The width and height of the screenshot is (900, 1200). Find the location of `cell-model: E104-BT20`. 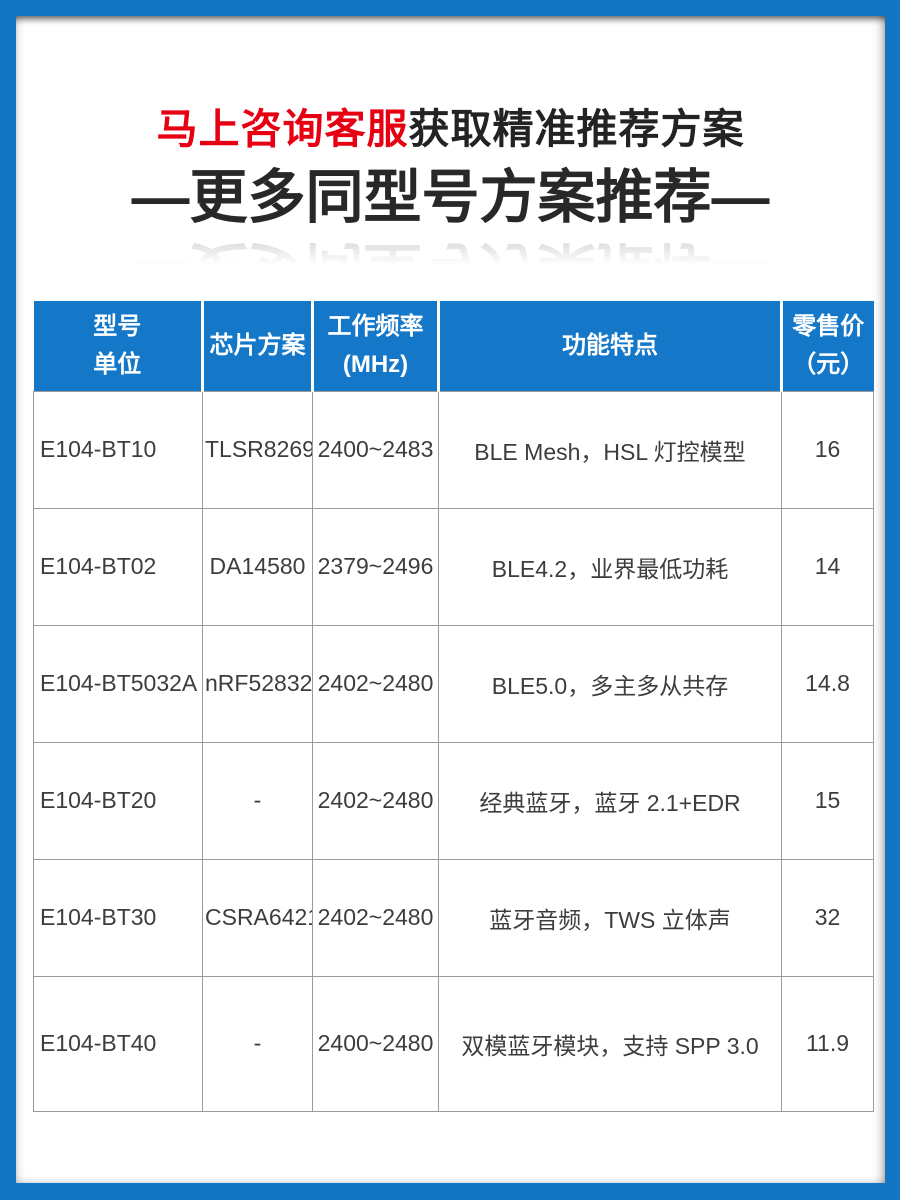

cell-model: E104-BT20 is located at coordinates (118, 800).